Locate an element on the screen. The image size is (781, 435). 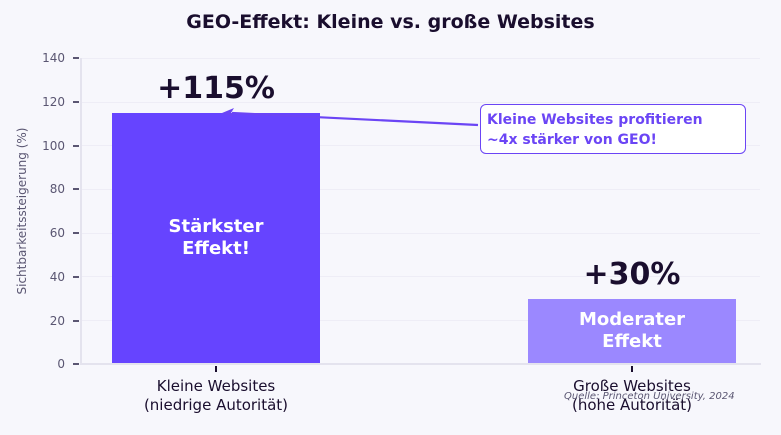
value-label-small: +115% is located at coordinates (216, 88).